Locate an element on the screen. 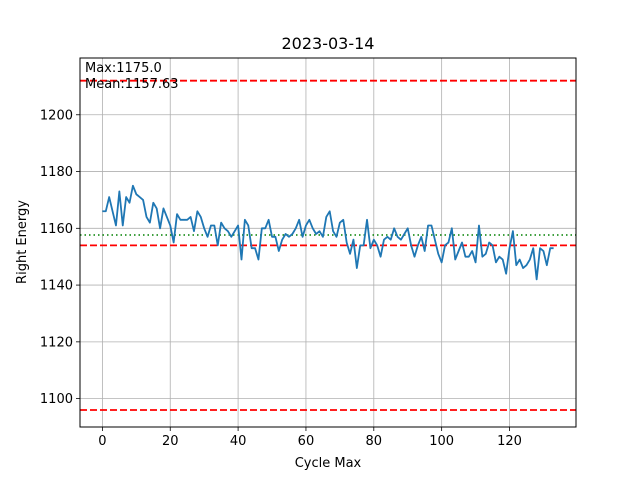 This screenshot has height=480, width=640. y-tick-label: 1160 is located at coordinates (56, 229).